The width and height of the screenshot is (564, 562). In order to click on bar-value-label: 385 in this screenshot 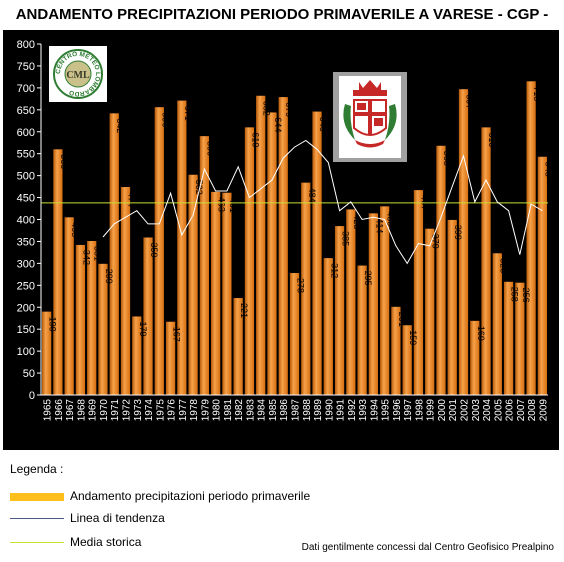, I will do `click(346, 238)`.